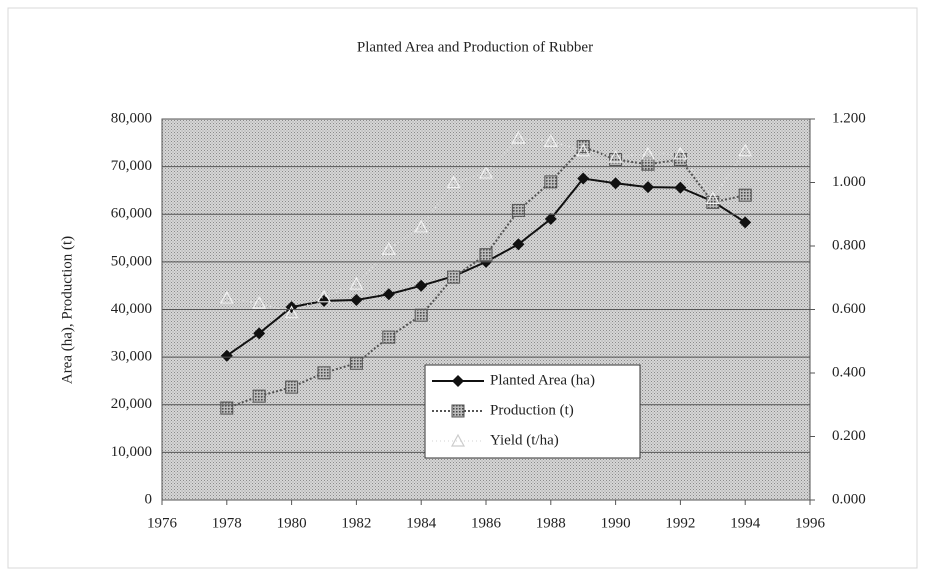 This screenshot has height=576, width=925. What do you see at coordinates (131, 357) in the screenshot?
I see `y-tick-label: 30,000` at bounding box center [131, 357].